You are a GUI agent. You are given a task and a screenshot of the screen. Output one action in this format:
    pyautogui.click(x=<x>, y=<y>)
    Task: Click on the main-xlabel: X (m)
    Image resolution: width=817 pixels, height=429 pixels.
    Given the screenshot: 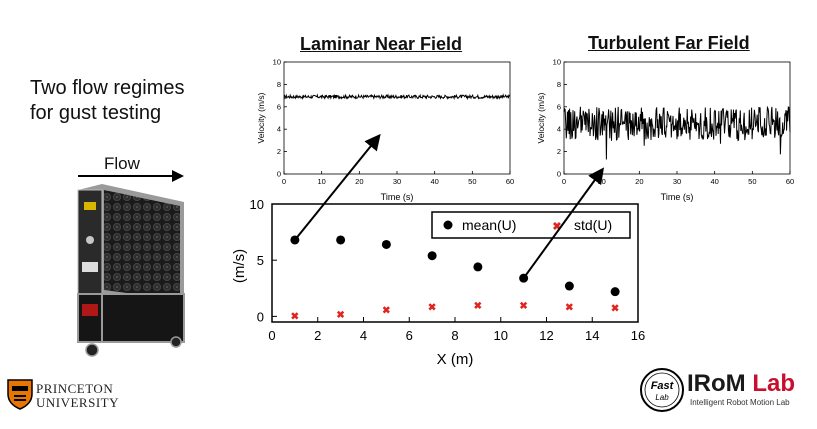 What is the action you would take?
    pyautogui.click(x=455, y=359)
    